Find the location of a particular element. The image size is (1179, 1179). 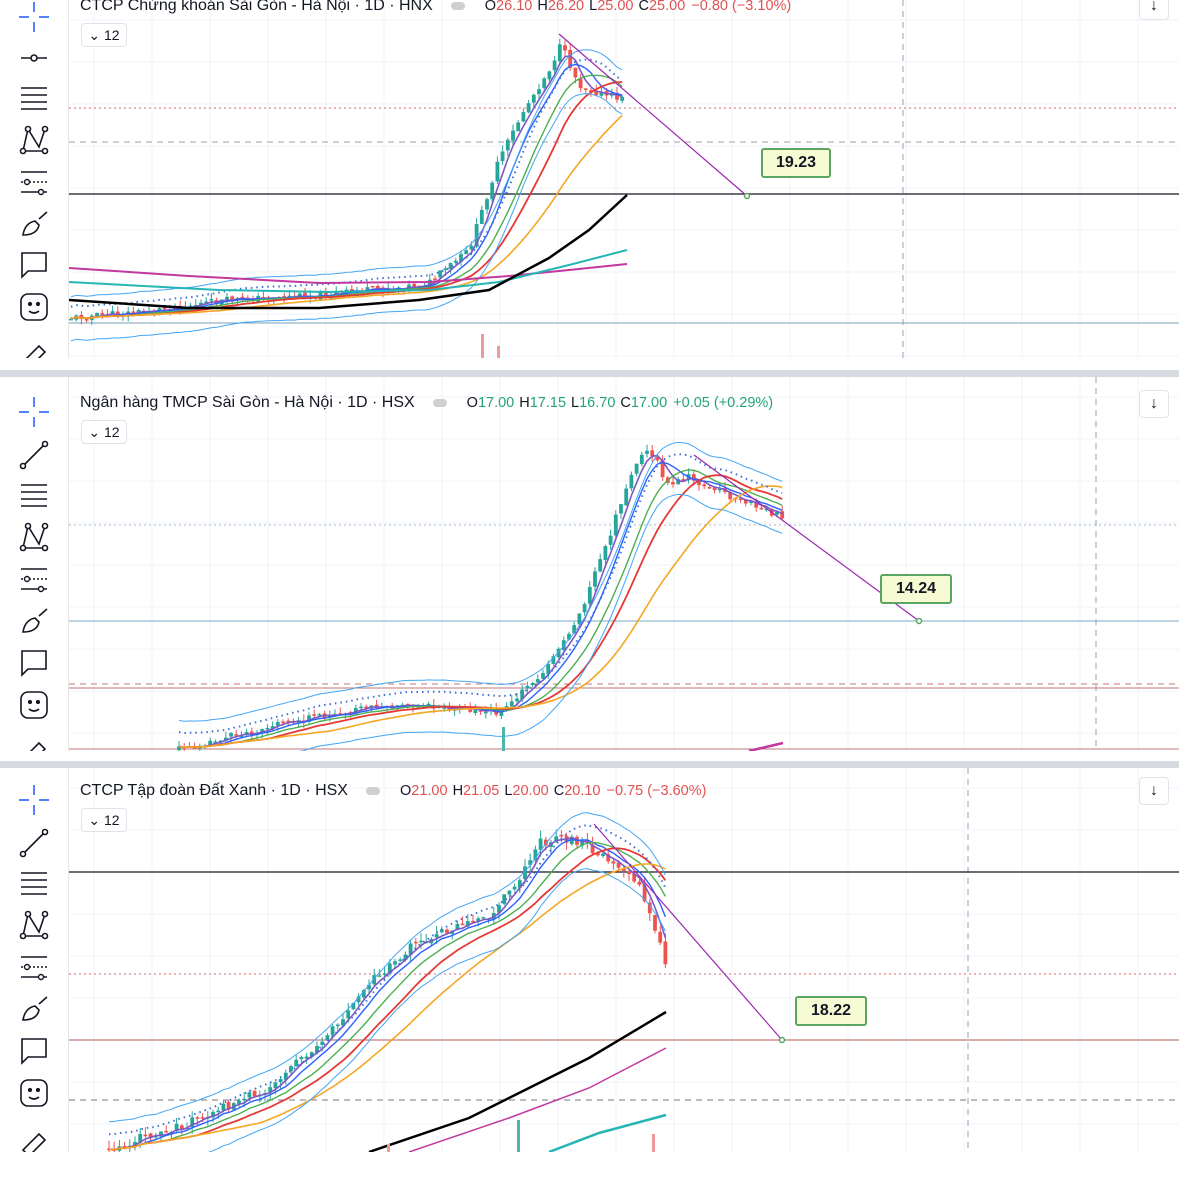

target-price-label: 19.23 is located at coordinates (796, 163).